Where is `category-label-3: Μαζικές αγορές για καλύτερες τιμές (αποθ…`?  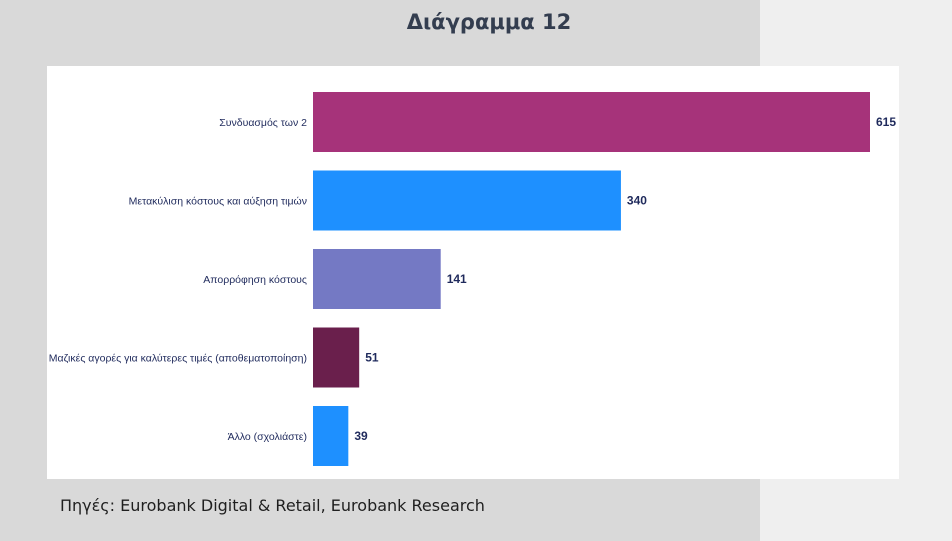
category-label-3: Μαζικές αγορές για καλύτερες τιμές (αποθ… is located at coordinates (178, 359).